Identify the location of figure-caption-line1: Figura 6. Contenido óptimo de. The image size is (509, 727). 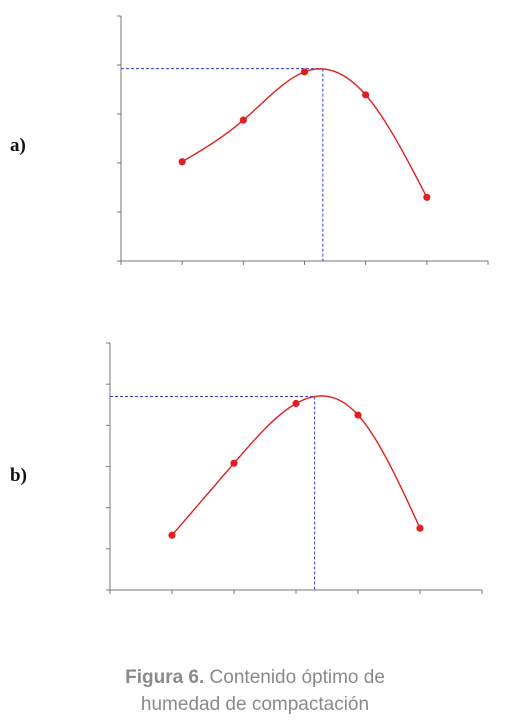
(255, 677).